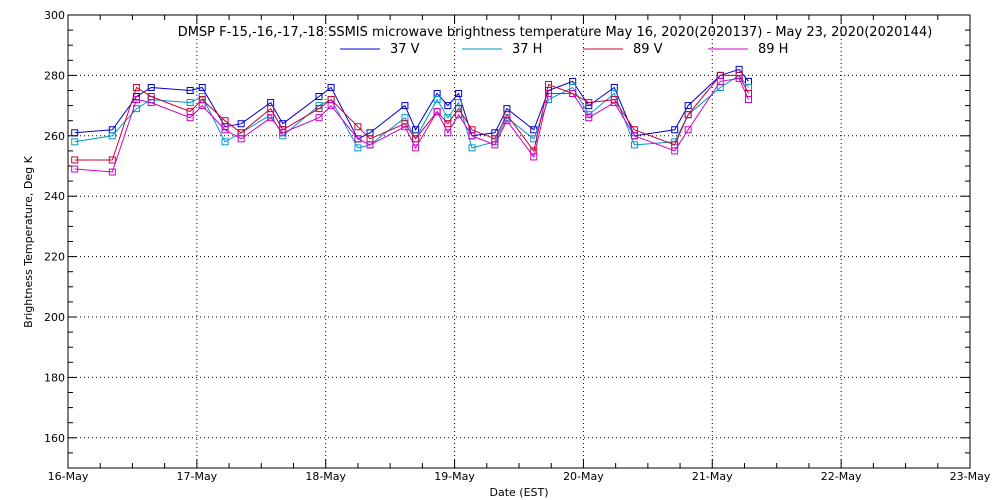 This screenshot has width=1000, height=500. I want to click on x-tick-label: 16-May, so click(68, 476).